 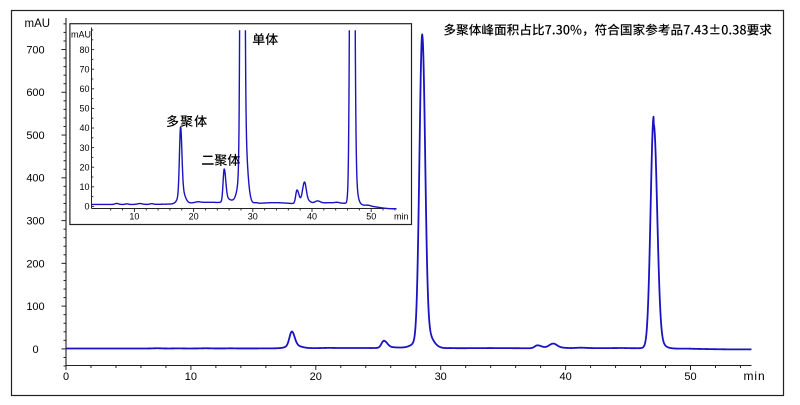 I want to click on svg-text: 100, so click(x=35, y=307).